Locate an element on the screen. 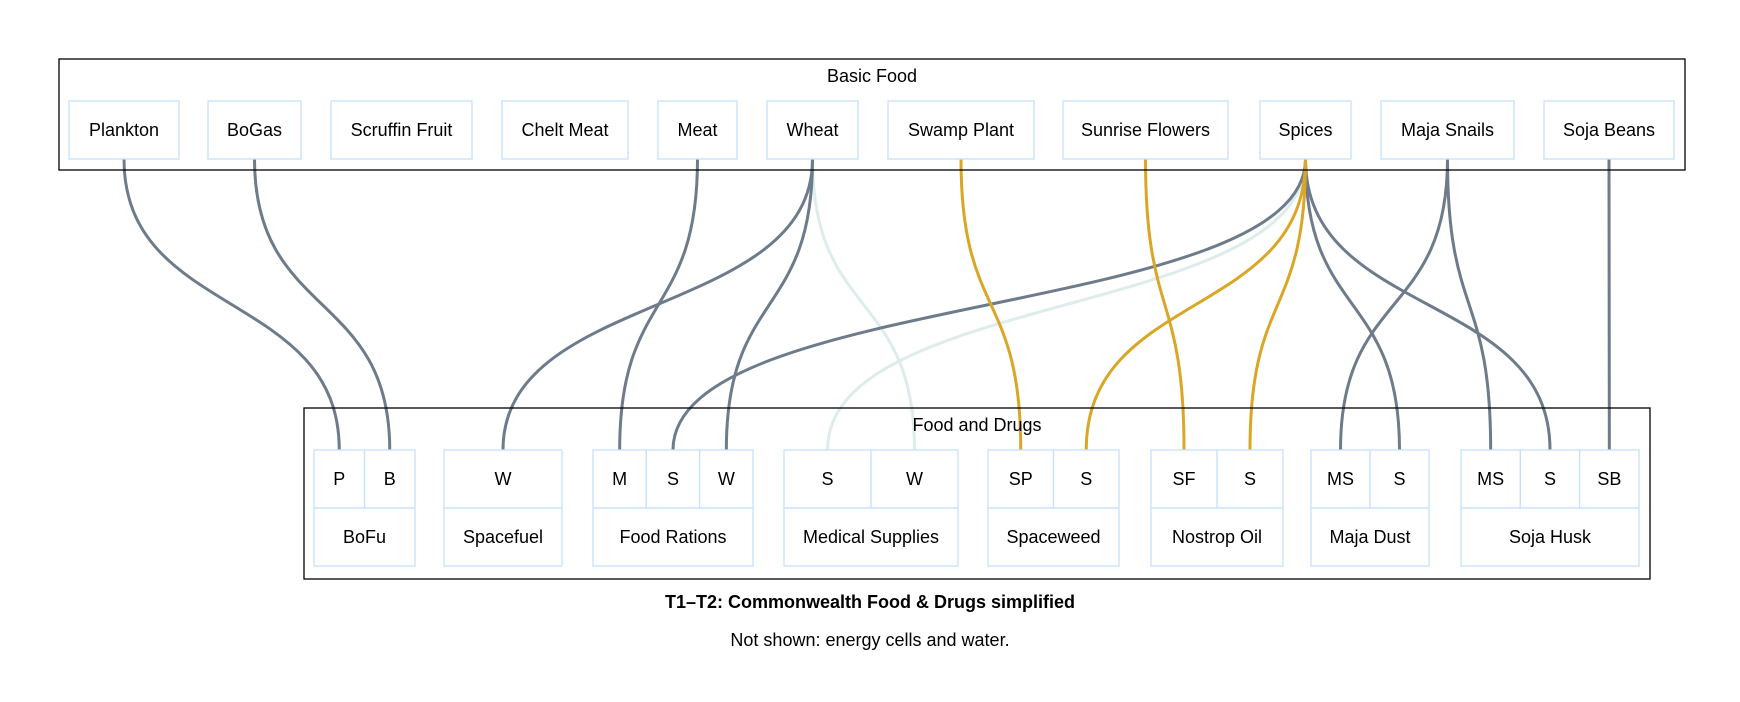 This screenshot has height=702, width=1740. product-soja-husk: MS S SB Soja Husk is located at coordinates (1550, 508).